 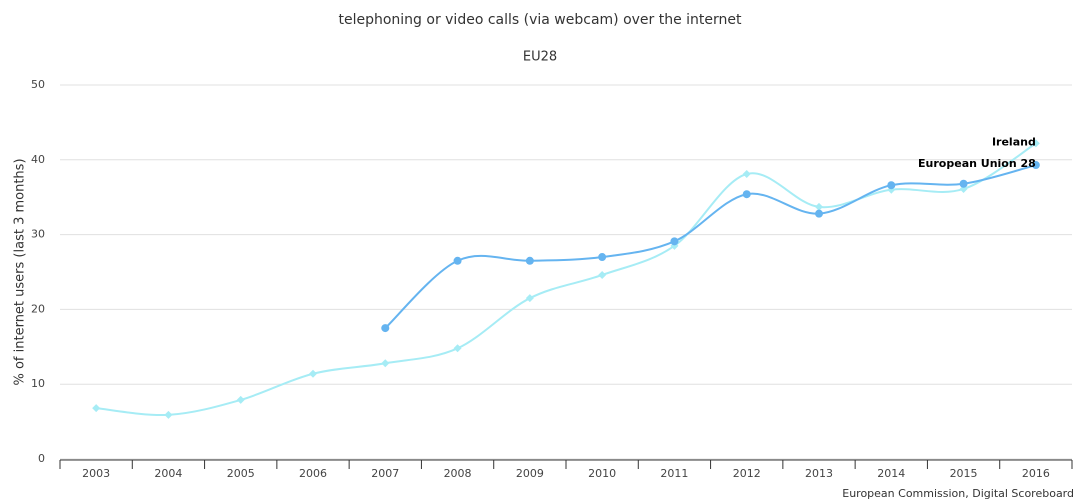 I want to click on x-tick-label: 2014, so click(x=891, y=473).